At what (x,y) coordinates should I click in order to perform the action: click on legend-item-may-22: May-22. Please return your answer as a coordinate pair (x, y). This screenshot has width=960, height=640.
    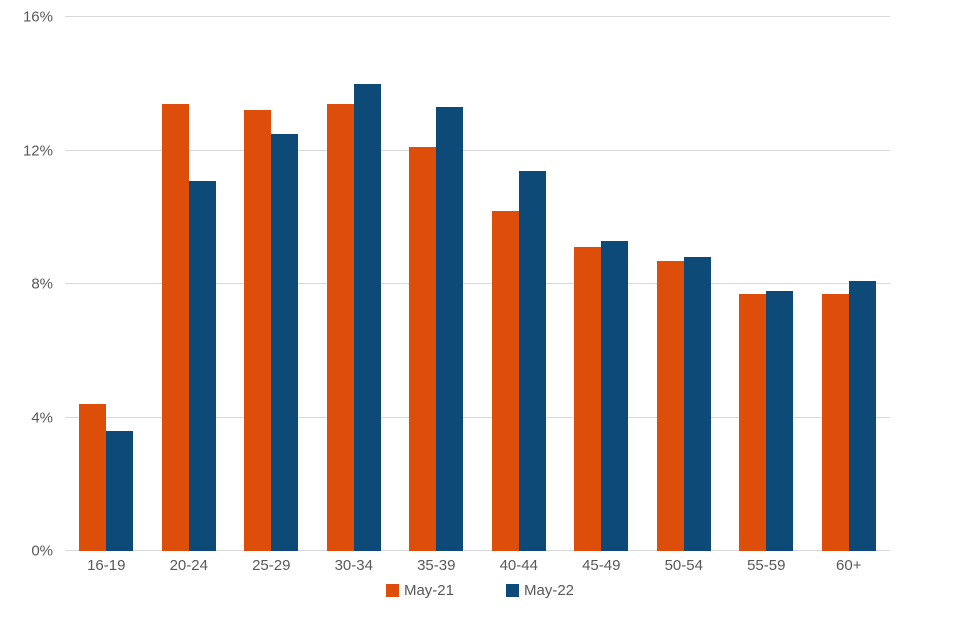
    Looking at the image, I should click on (540, 590).